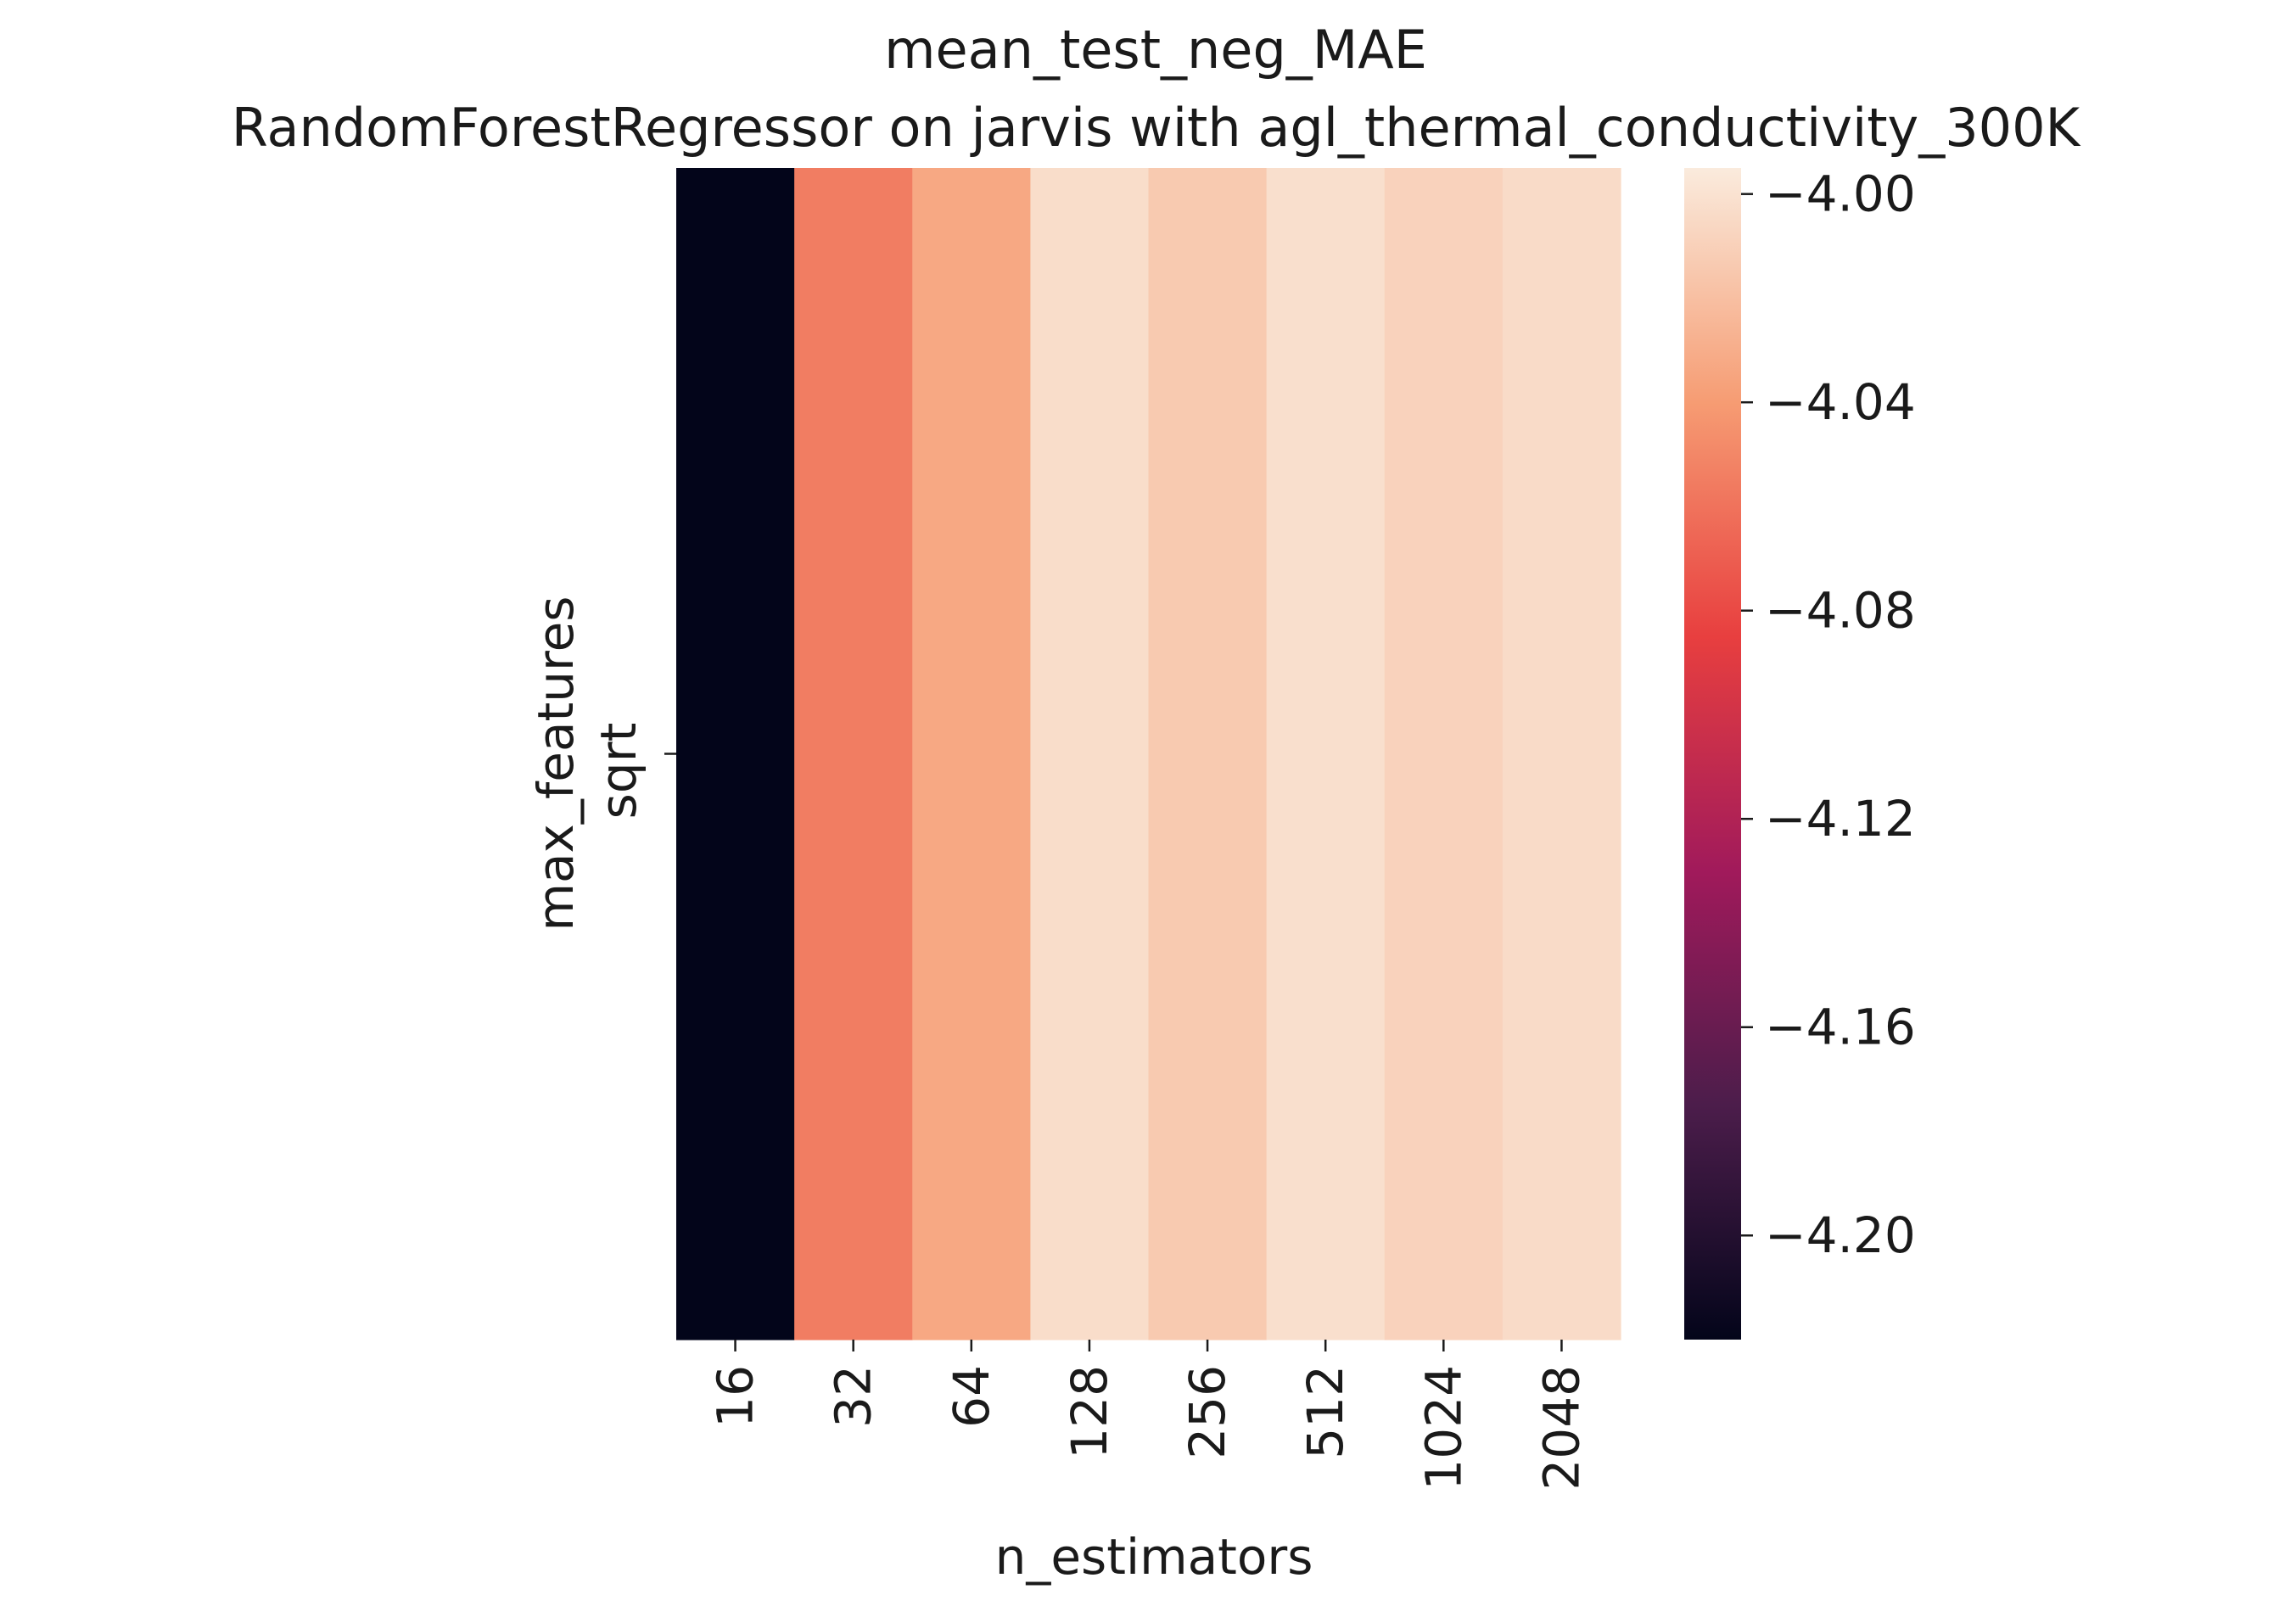 This screenshot has width=2296, height=1606. I want to click on x-axis-ticks: 16 32 64 128 256 512 1024 2048, so click(1148, 1416).